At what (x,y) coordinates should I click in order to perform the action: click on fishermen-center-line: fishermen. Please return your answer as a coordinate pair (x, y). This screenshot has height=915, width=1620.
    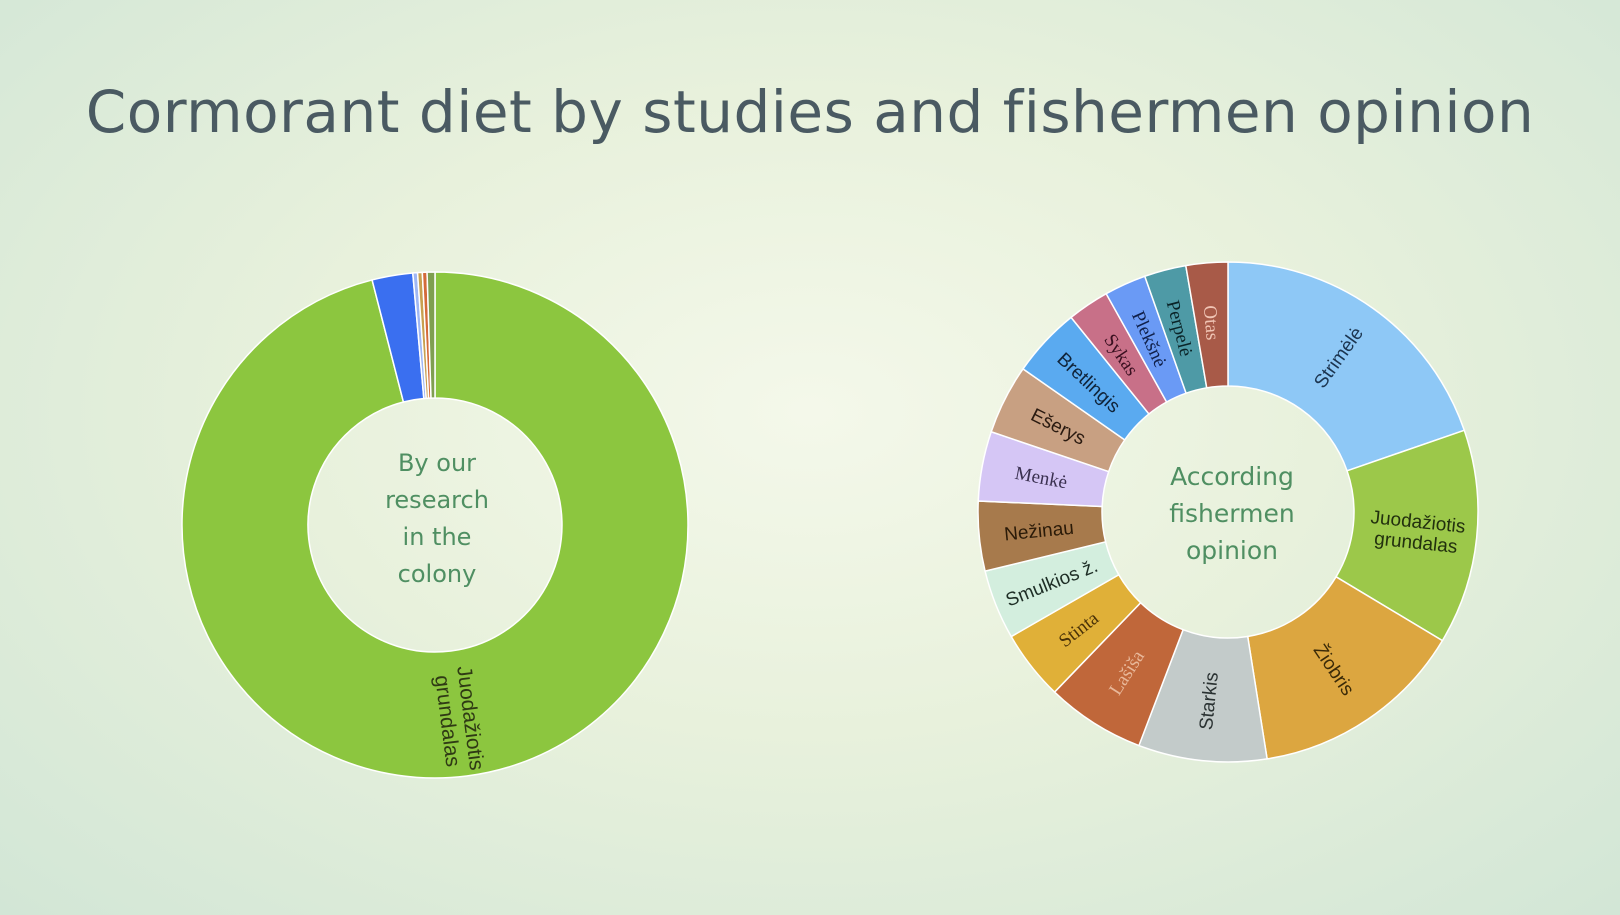
    Looking at the image, I should click on (1232, 513).